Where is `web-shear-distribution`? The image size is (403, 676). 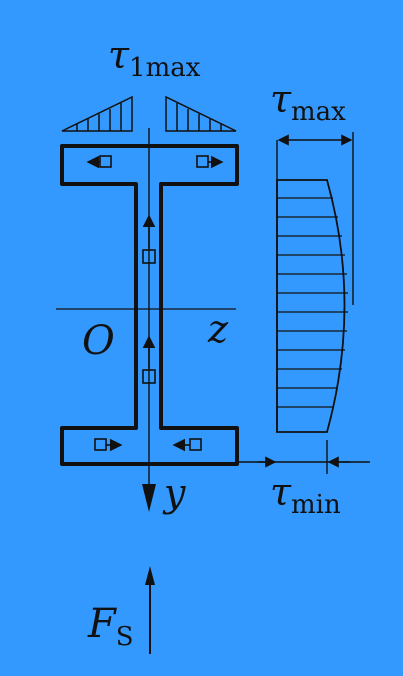
web-shear-distribution is located at coordinates (312, 286).